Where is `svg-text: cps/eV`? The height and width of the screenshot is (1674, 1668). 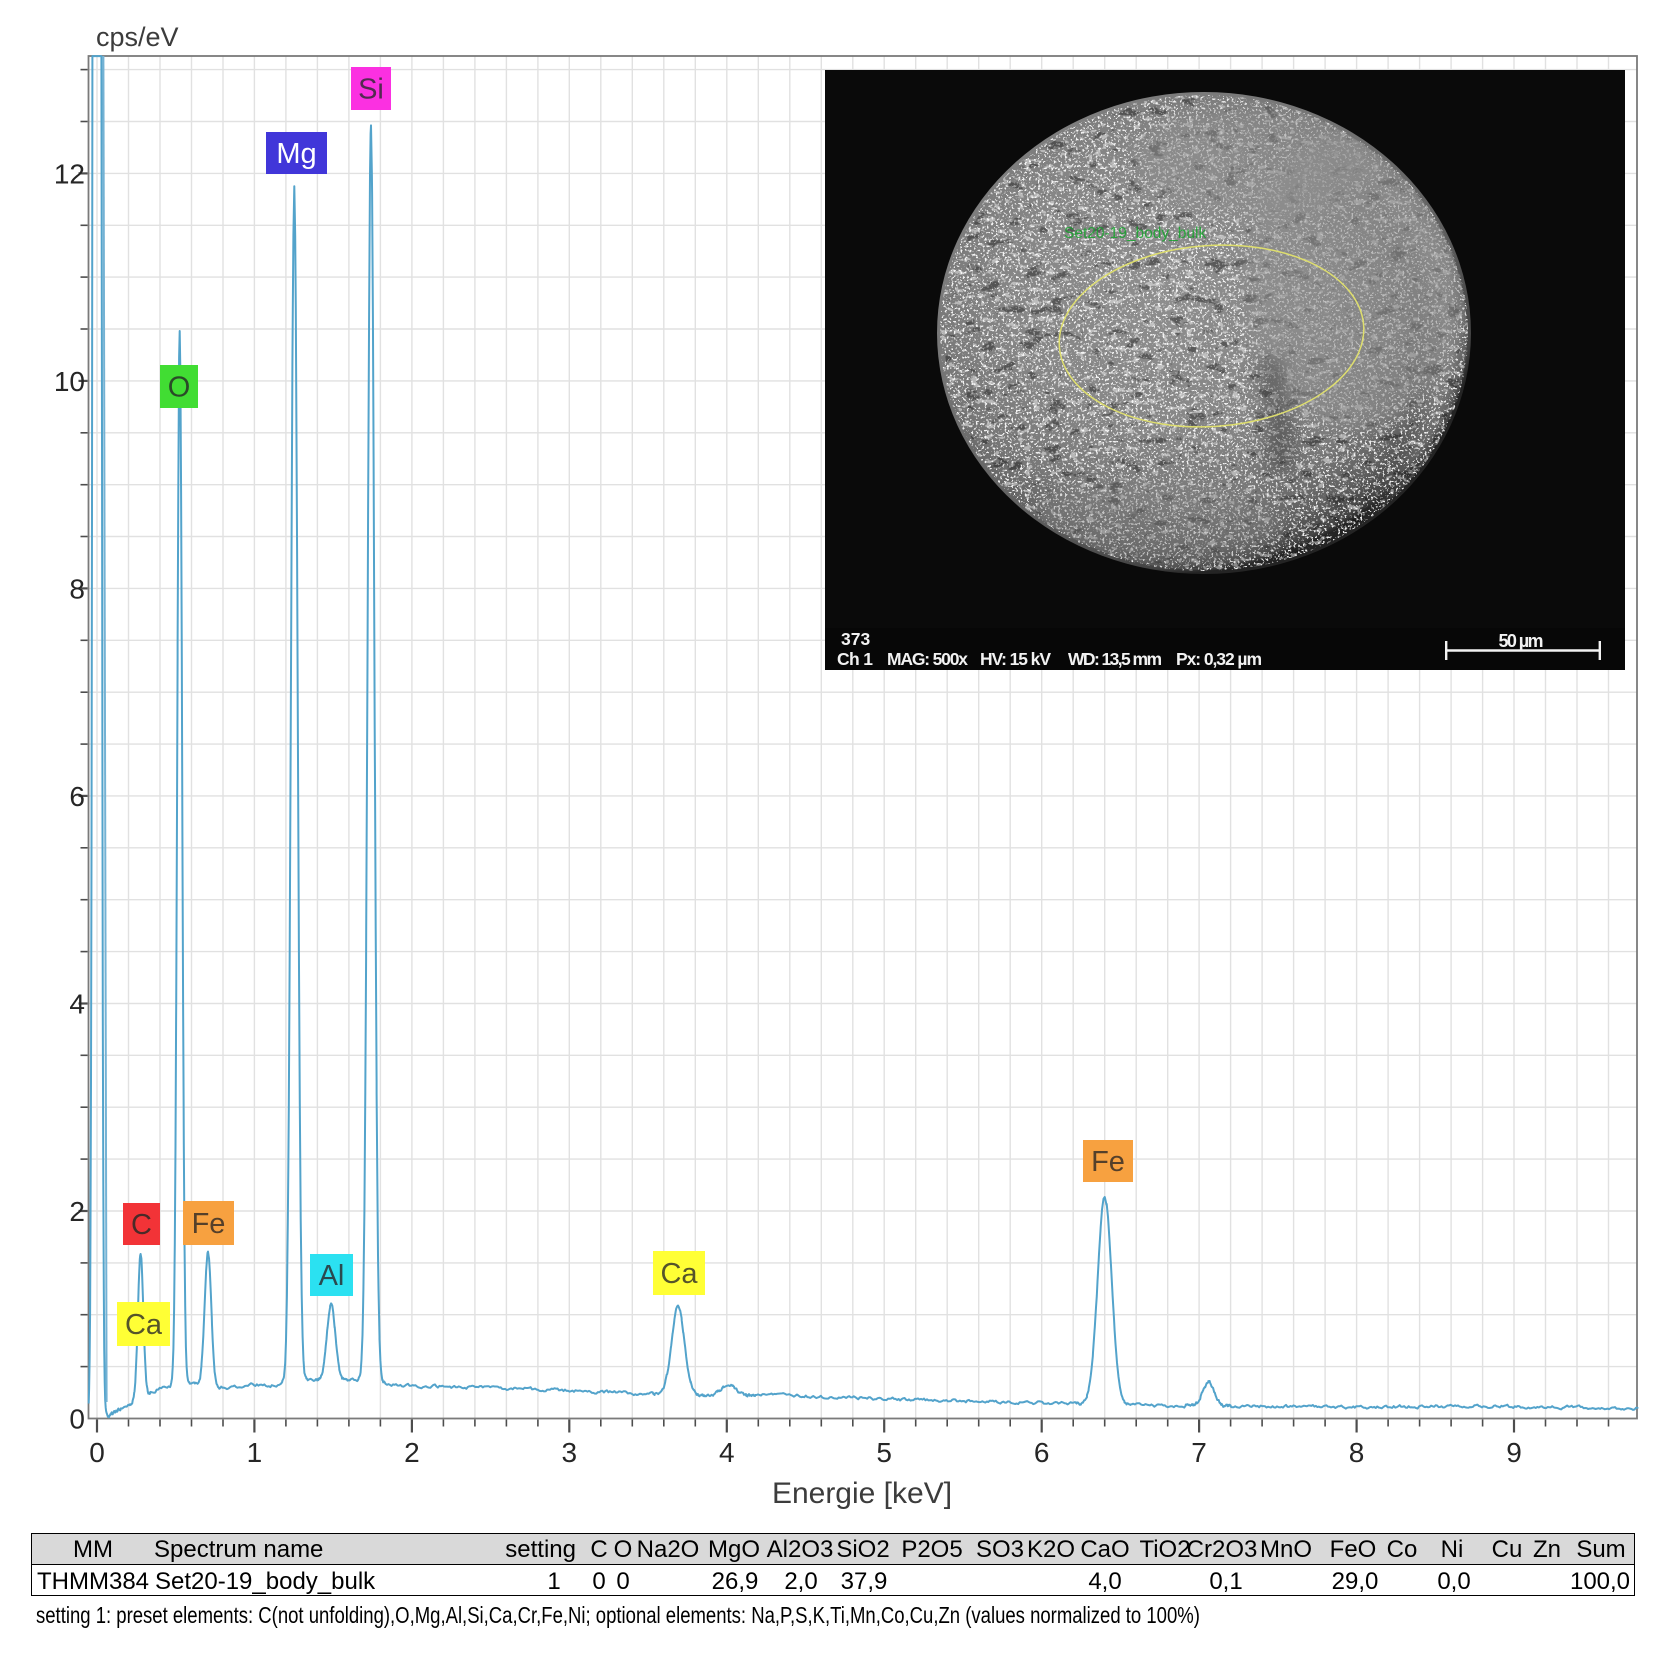 svg-text: cps/eV is located at coordinates (137, 37).